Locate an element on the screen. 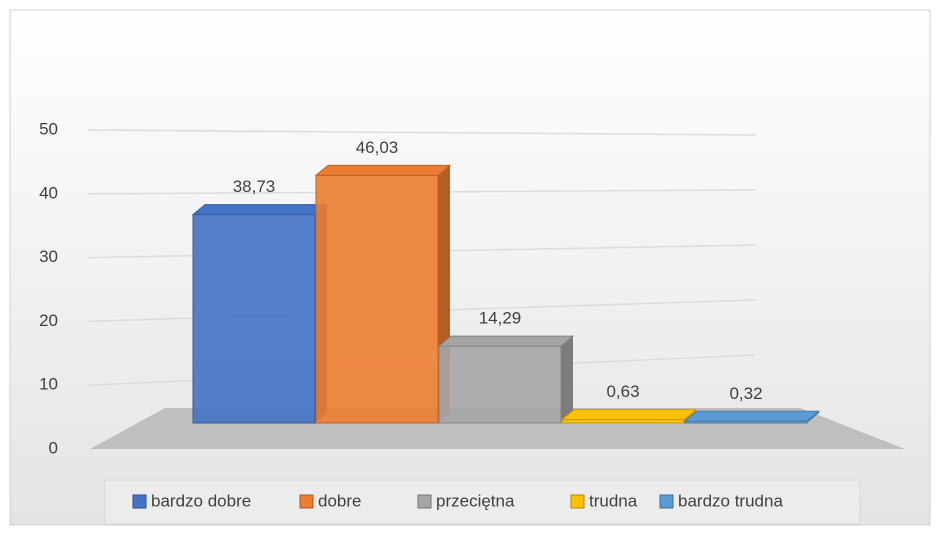 This screenshot has width=939, height=537. y-tick-label: 50 is located at coordinates (48, 128).